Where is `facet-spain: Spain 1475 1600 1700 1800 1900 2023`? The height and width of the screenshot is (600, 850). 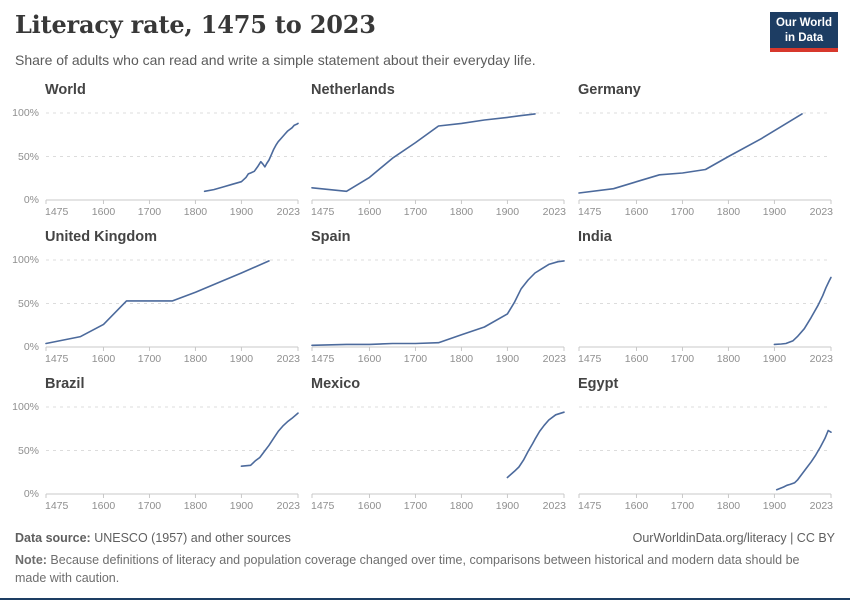
facet-spain: Spain 1475 1600 1700 1800 1900 2023 is located at coordinates (439, 298).